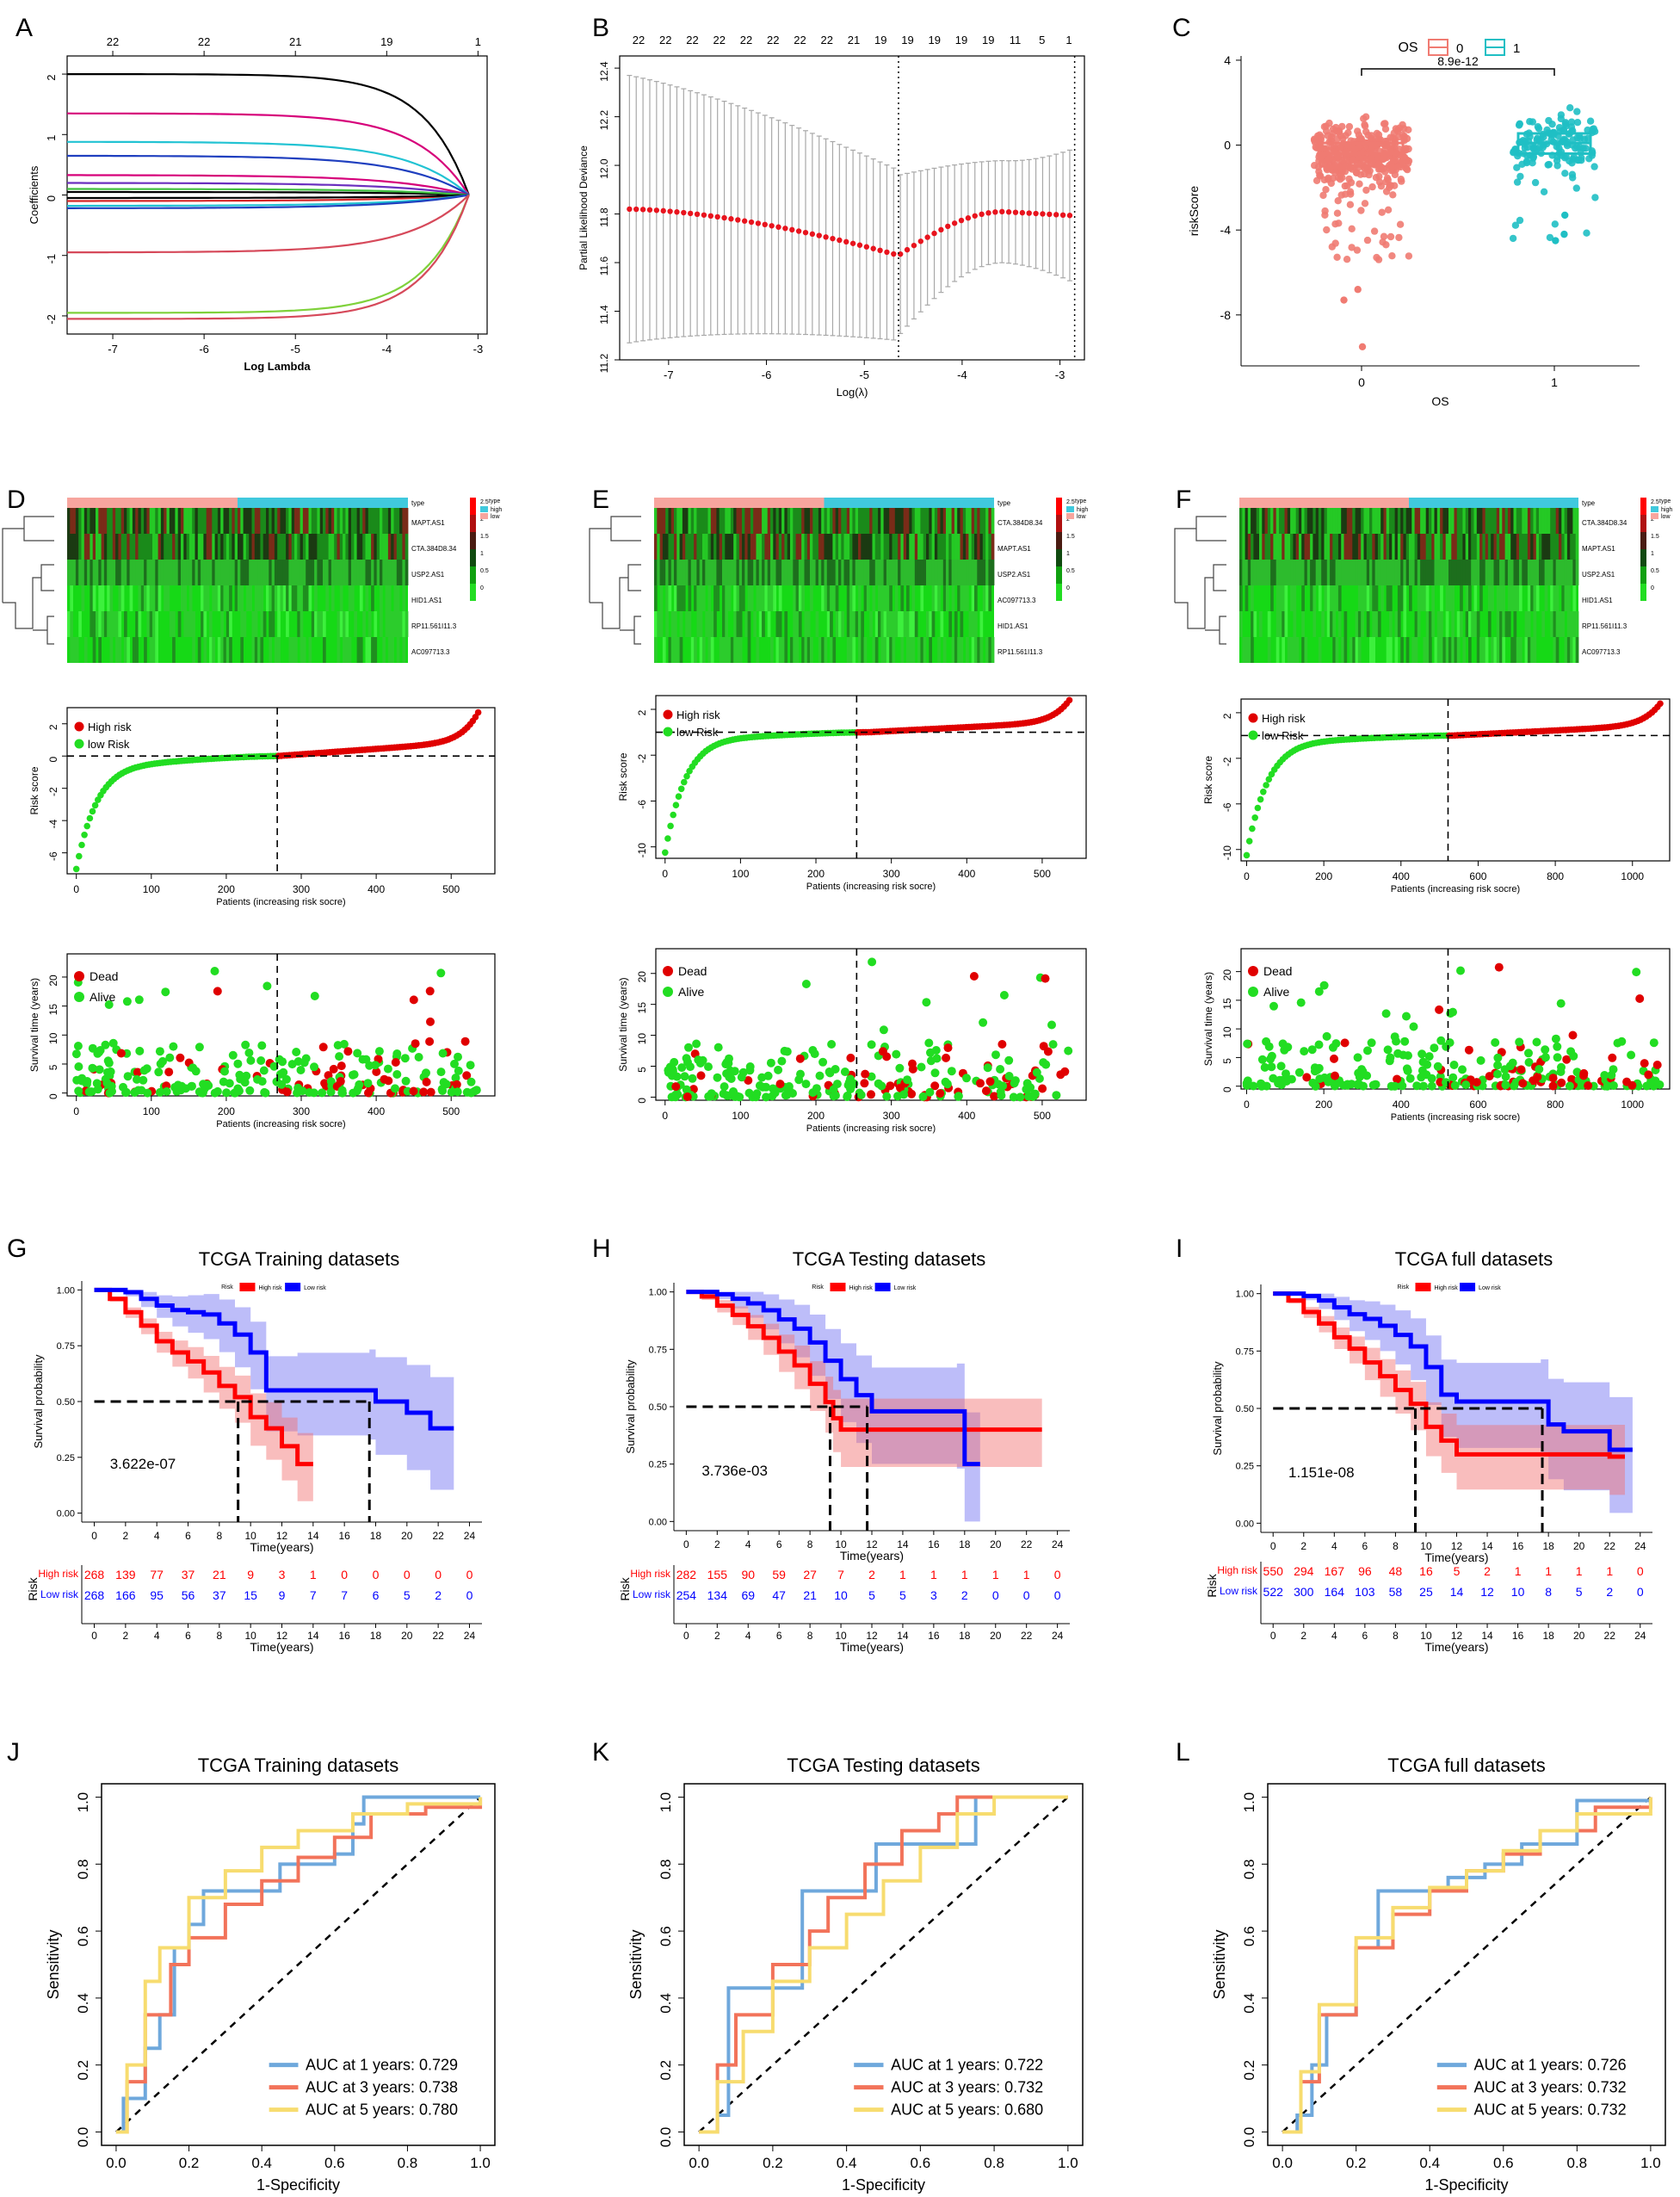  I want to click on y-tick-label-a: -1, so click(51, 259).